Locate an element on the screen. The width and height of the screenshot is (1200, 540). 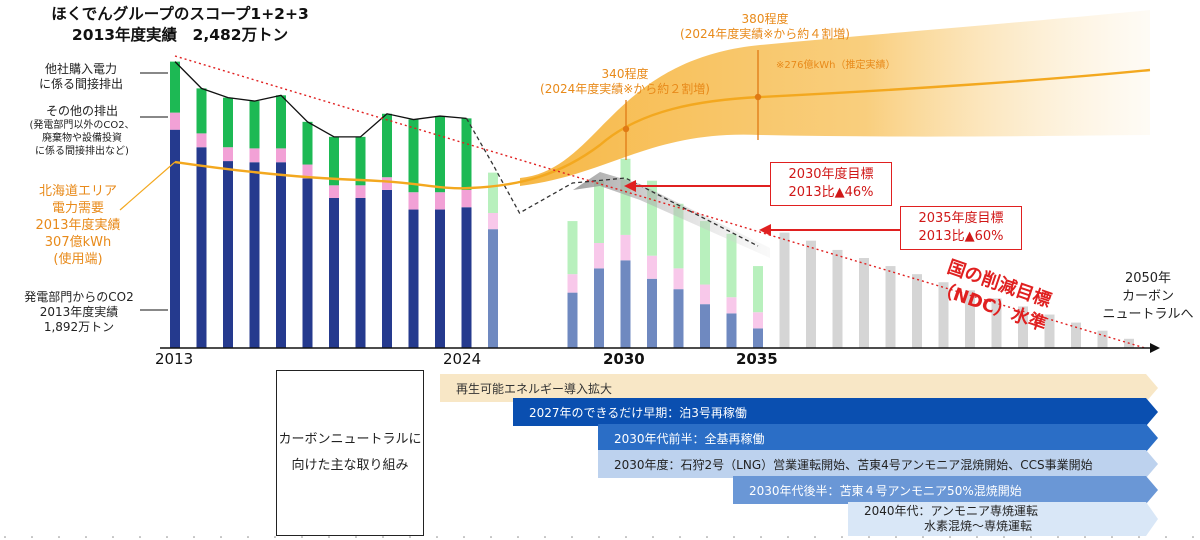
goal-2050-label: 2050年 カーボン ニュートラルへ is located at coordinates (1148, 297).